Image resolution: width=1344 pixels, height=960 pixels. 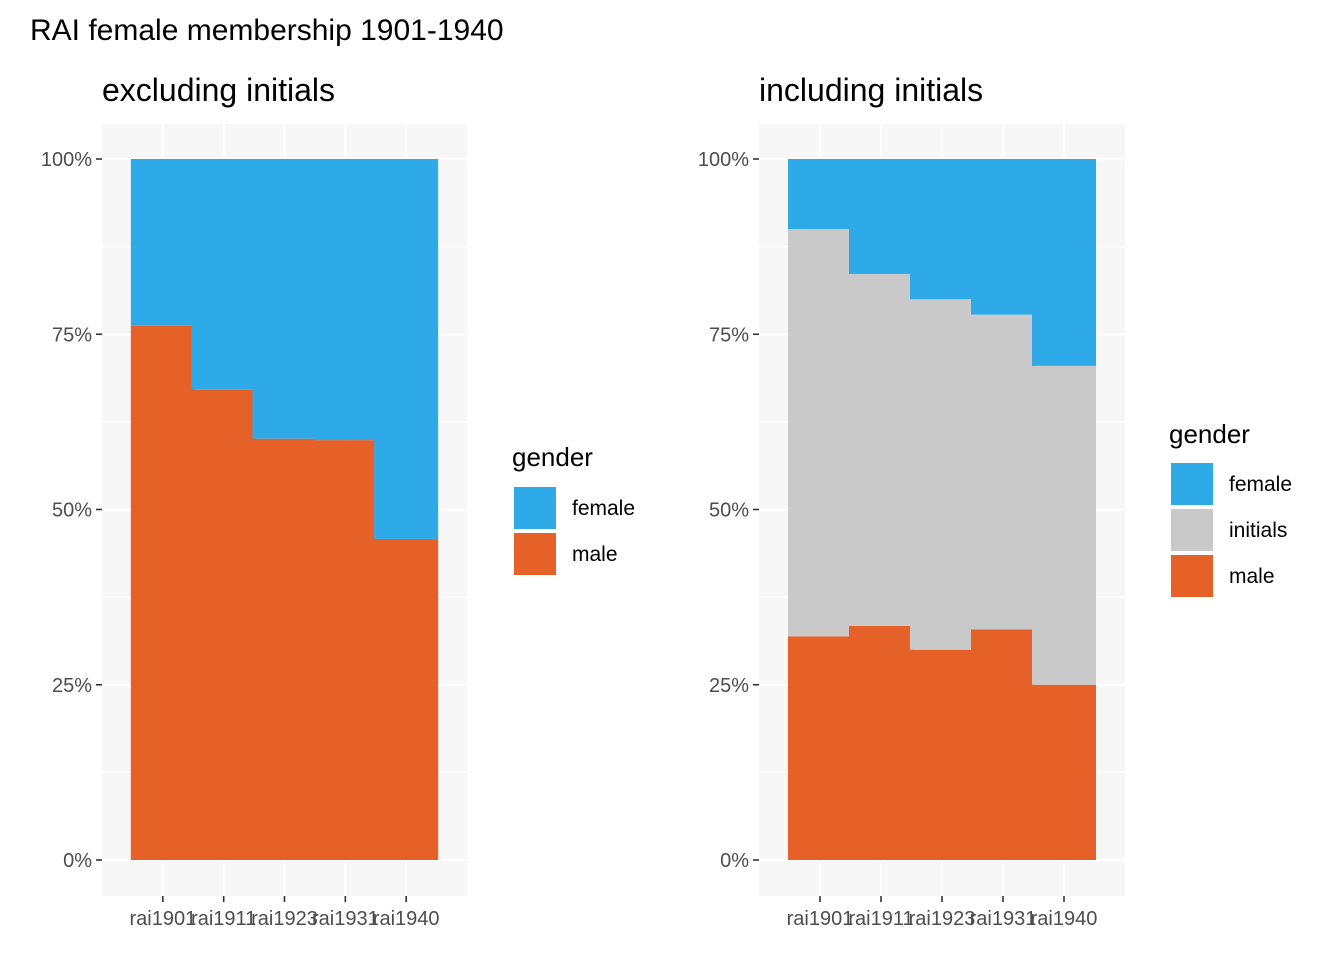 I want to click on legend-key-initials, so click(x=1192, y=530).